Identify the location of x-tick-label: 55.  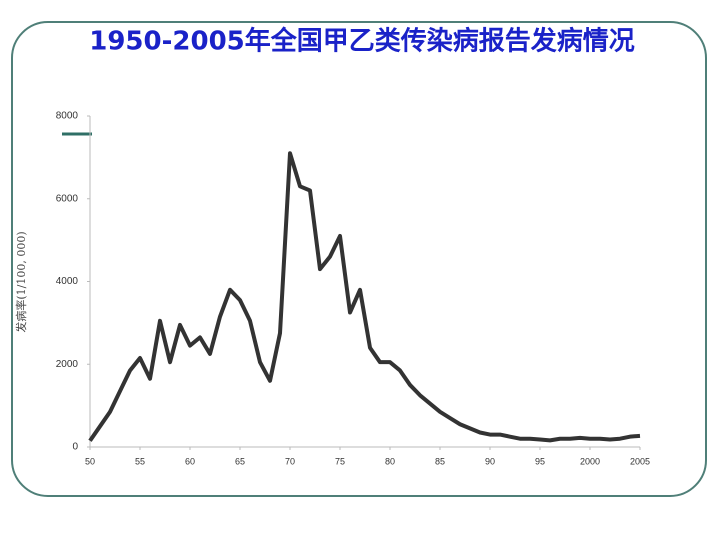
(140, 461).